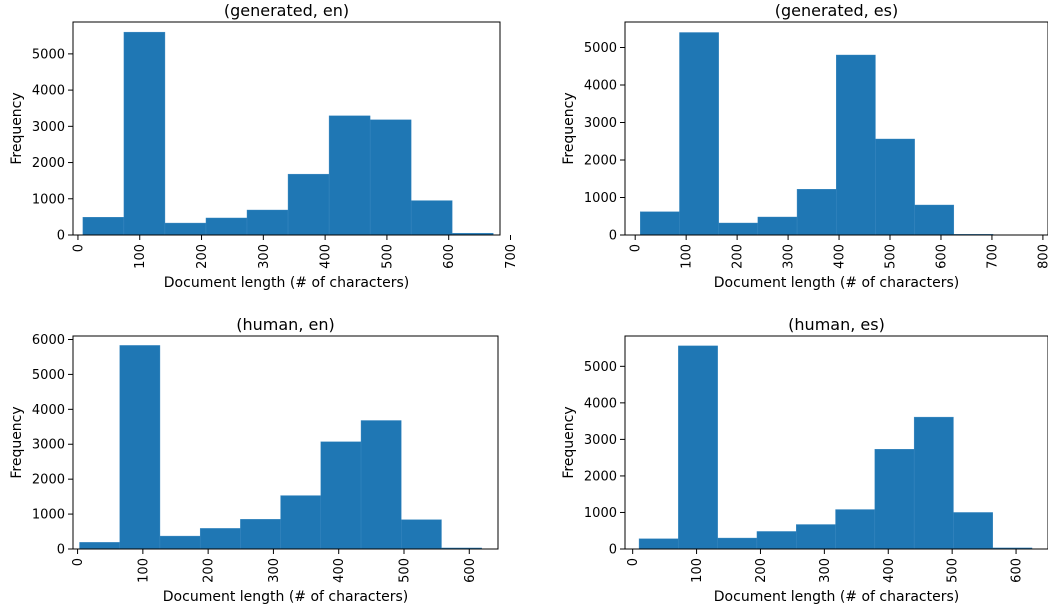  Describe the element at coordinates (1042, 256) in the screenshot. I see `x-tick-label: 800` at that location.